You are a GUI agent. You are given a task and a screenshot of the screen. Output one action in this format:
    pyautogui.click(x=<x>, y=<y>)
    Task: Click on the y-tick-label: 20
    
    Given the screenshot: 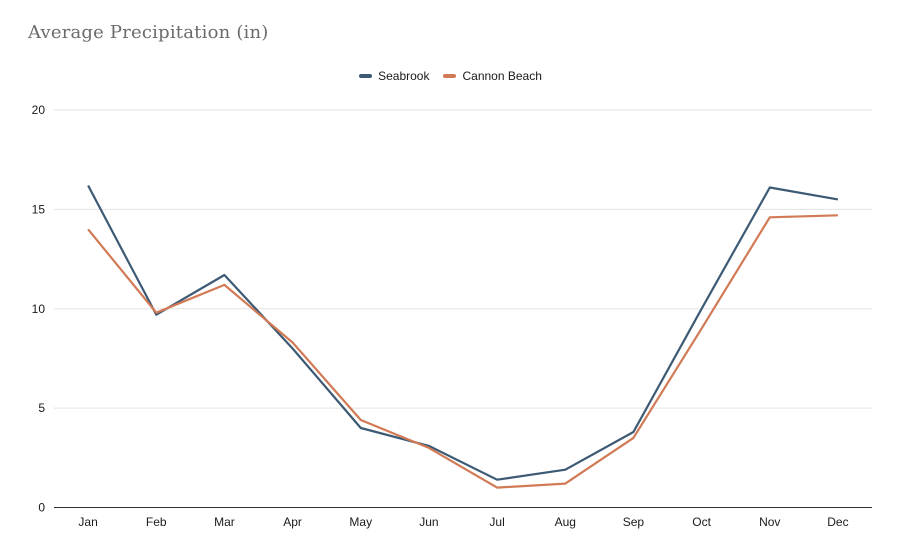 What is the action you would take?
    pyautogui.click(x=39, y=110)
    